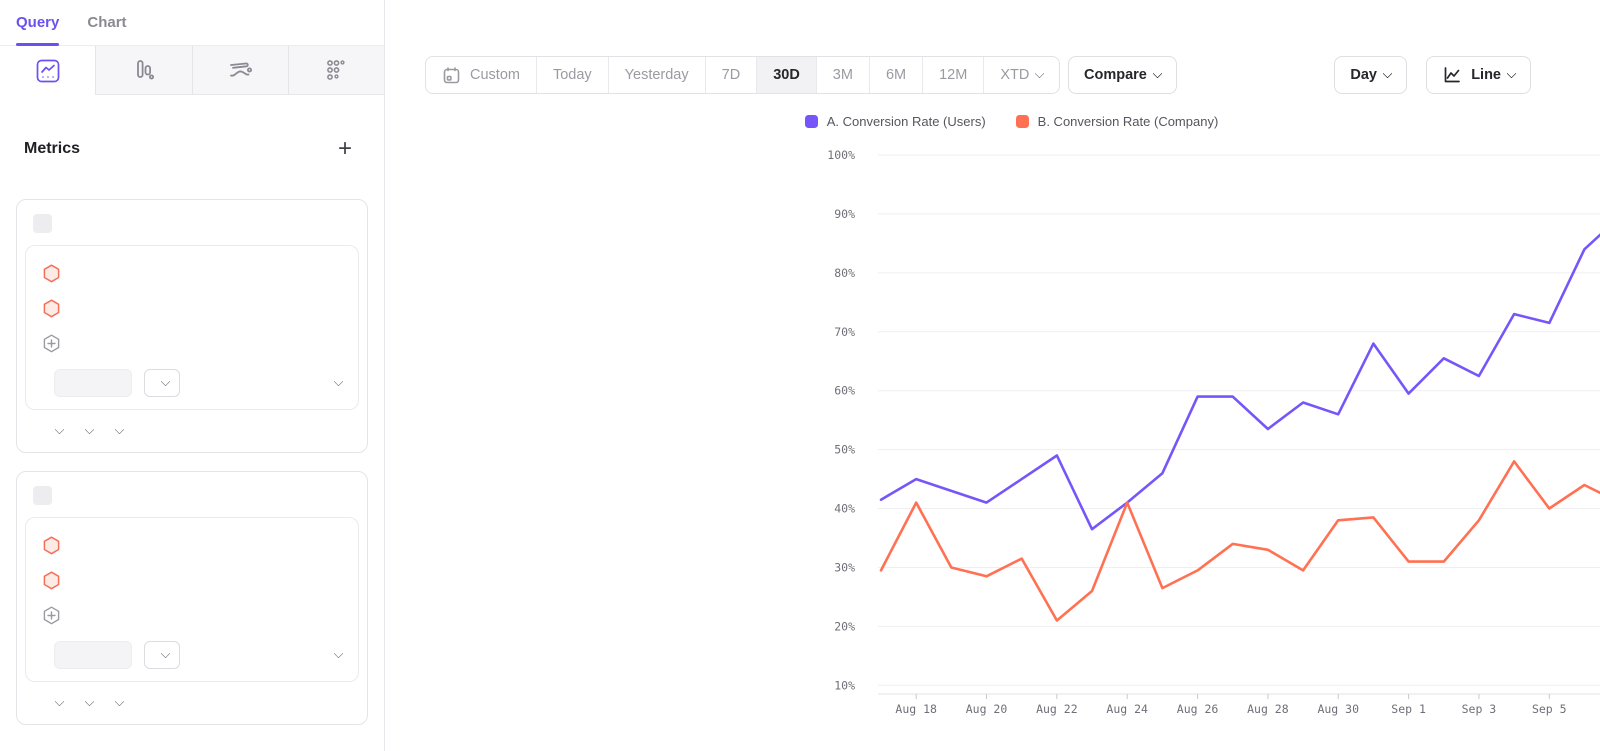  I want to click on y-axis-label: 20%, so click(844, 626).